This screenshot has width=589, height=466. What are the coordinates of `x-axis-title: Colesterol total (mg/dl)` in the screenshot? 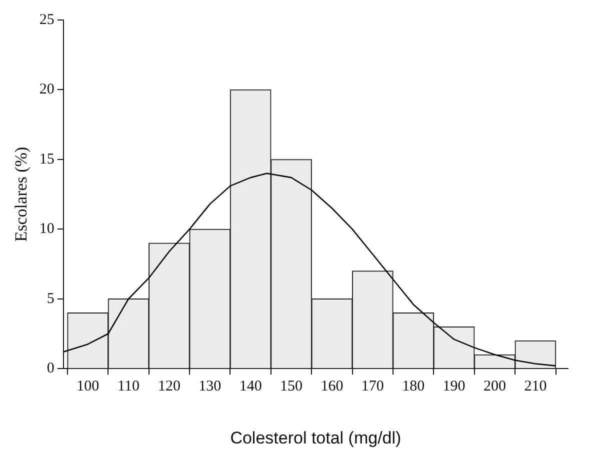 It's located at (316, 438).